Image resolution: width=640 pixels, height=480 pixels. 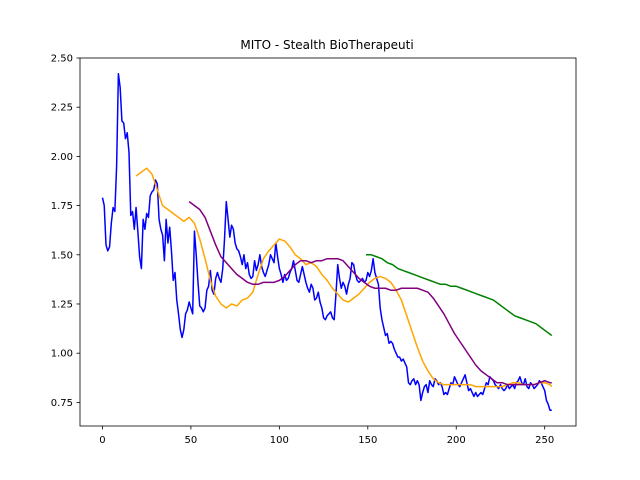 What do you see at coordinates (62, 354) in the screenshot?
I see `y-tick-label: 1.00` at bounding box center [62, 354].